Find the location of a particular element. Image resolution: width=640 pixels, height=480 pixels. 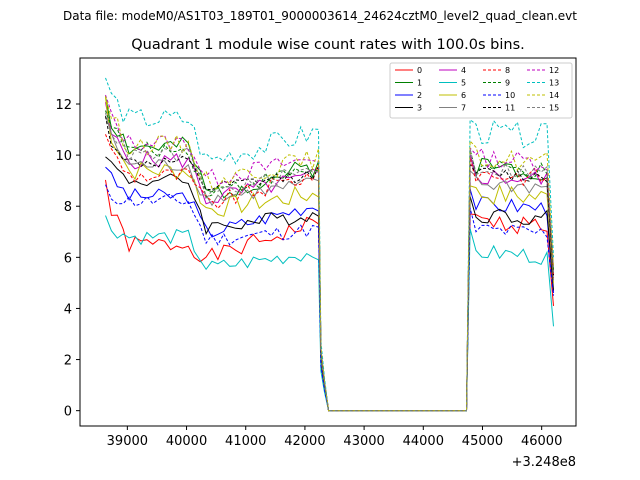

x-tick-label: 40000 is located at coordinates (186, 441).